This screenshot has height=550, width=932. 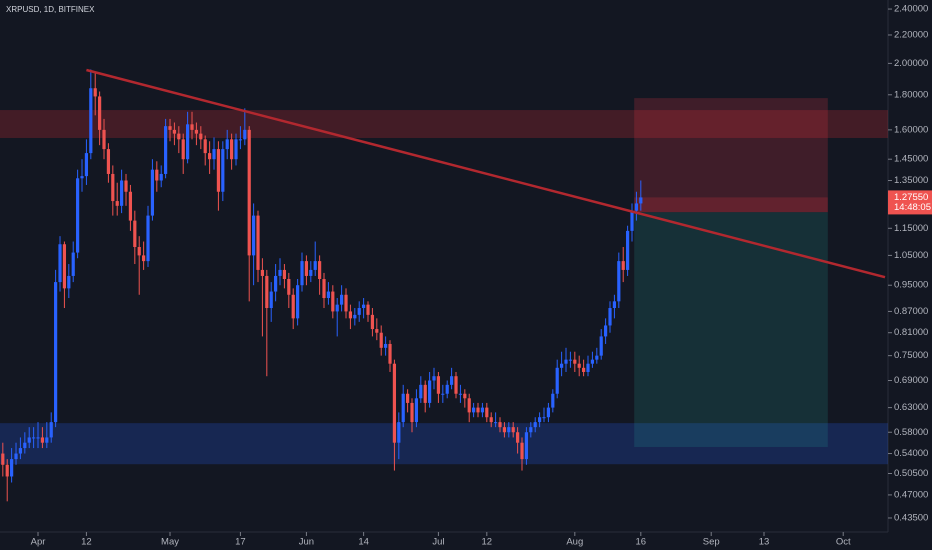 What do you see at coordinates (911, 311) in the screenshot?
I see `y-tick-label: 0.87000` at bounding box center [911, 311].